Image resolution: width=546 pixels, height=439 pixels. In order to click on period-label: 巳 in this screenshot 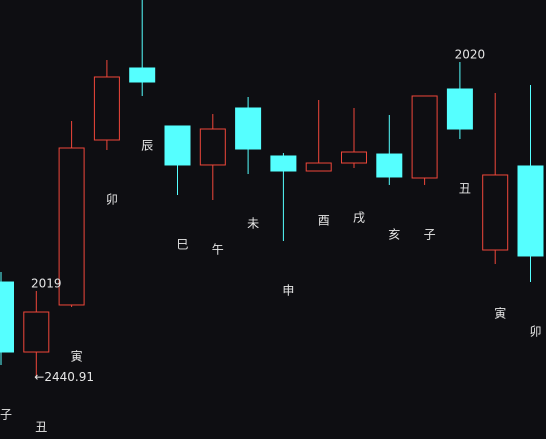, I will do `click(182, 245)`.